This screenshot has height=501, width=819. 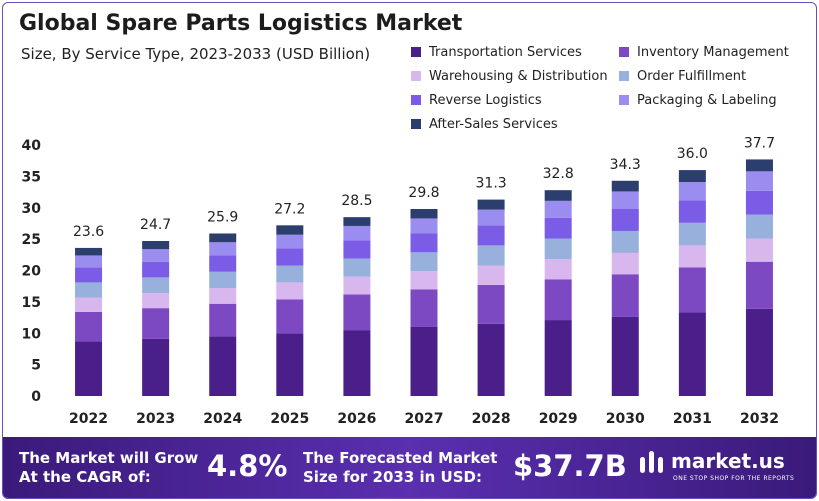 I want to click on legend-label: Inventory Management, so click(x=713, y=52).